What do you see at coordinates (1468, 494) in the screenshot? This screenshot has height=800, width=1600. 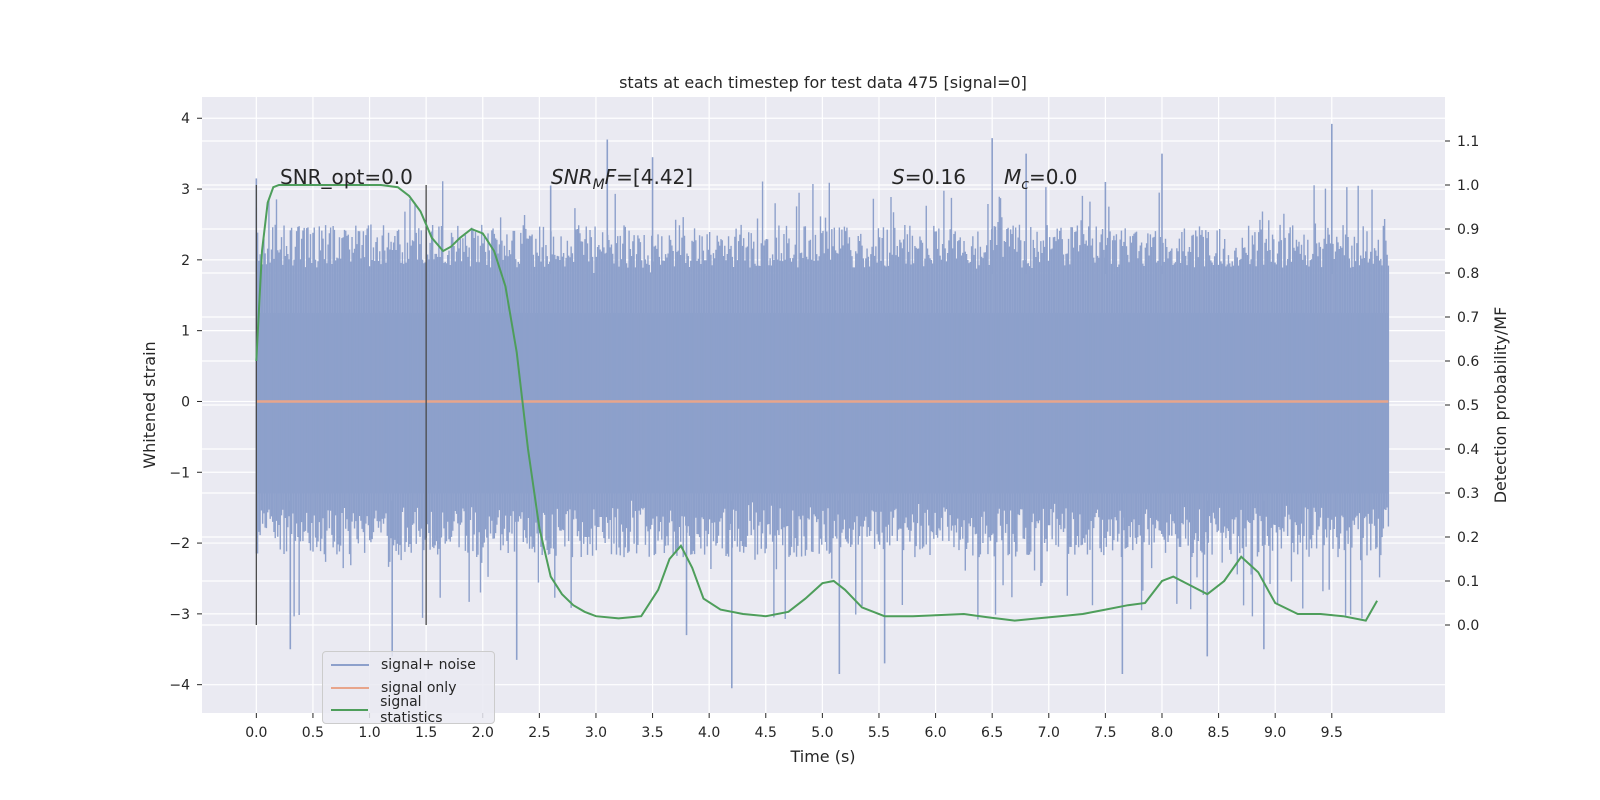 I see `right-tick-label: 0.3` at bounding box center [1468, 494].